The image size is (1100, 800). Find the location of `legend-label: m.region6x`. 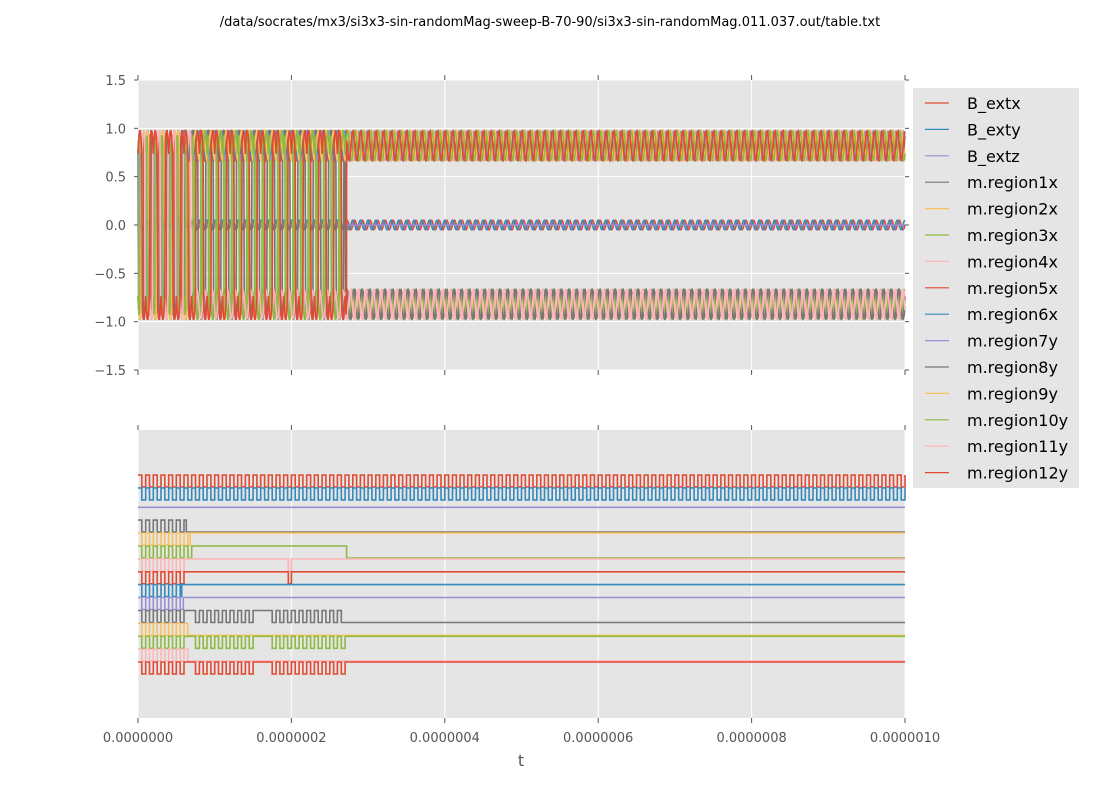

legend-label: m.region6x is located at coordinates (1012, 314).